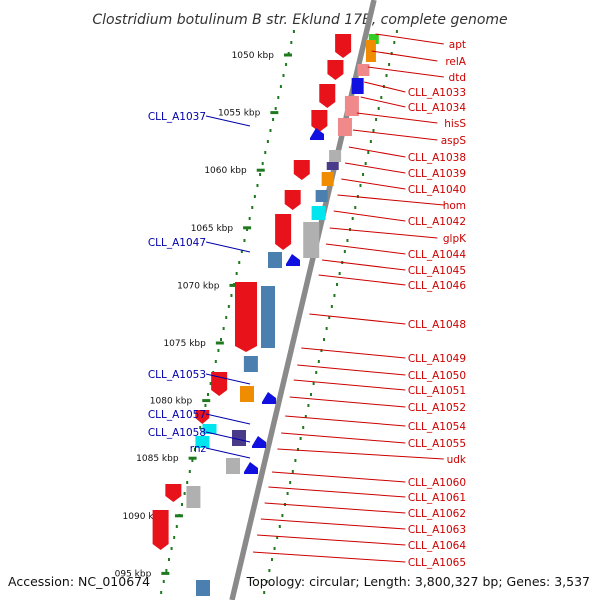 The height and width of the screenshot is (600, 600). Describe the element at coordinates (177, 117) in the screenshot. I see `gene-label-left: CLL_A1037` at that location.